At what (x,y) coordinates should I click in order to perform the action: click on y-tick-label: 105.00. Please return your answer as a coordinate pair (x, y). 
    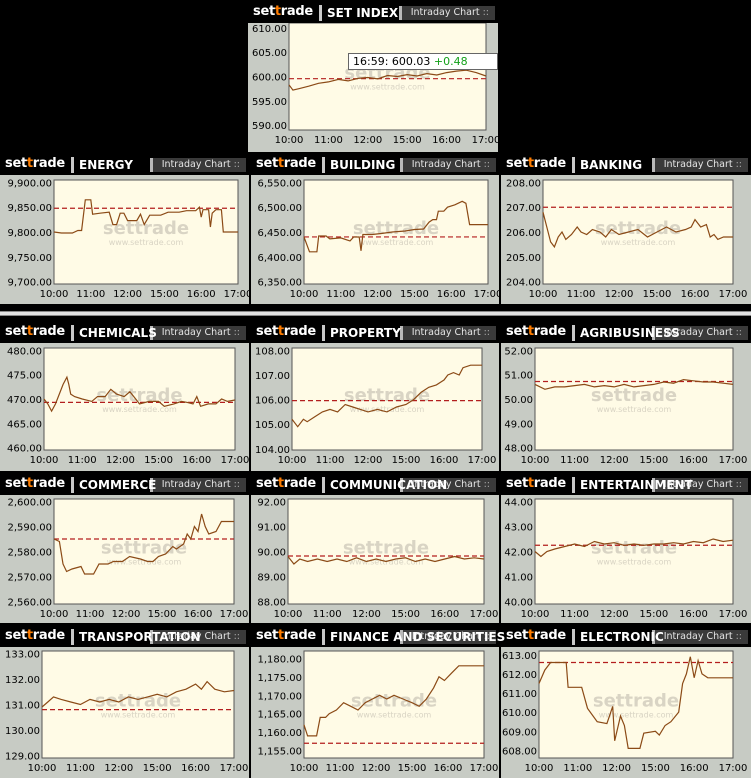
    Looking at the image, I should click on (272, 425).